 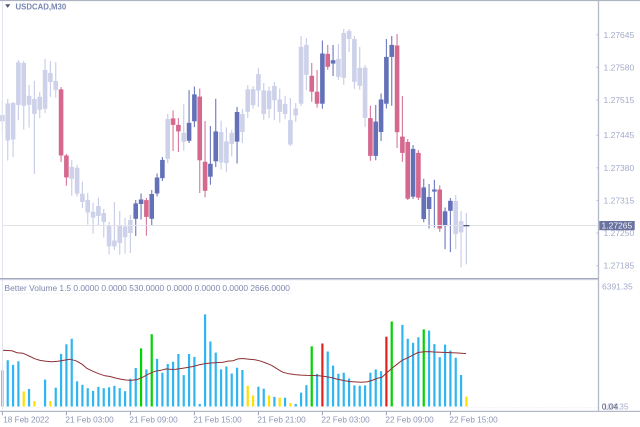 I want to click on svg-text: 1.27315, so click(x=619, y=200).